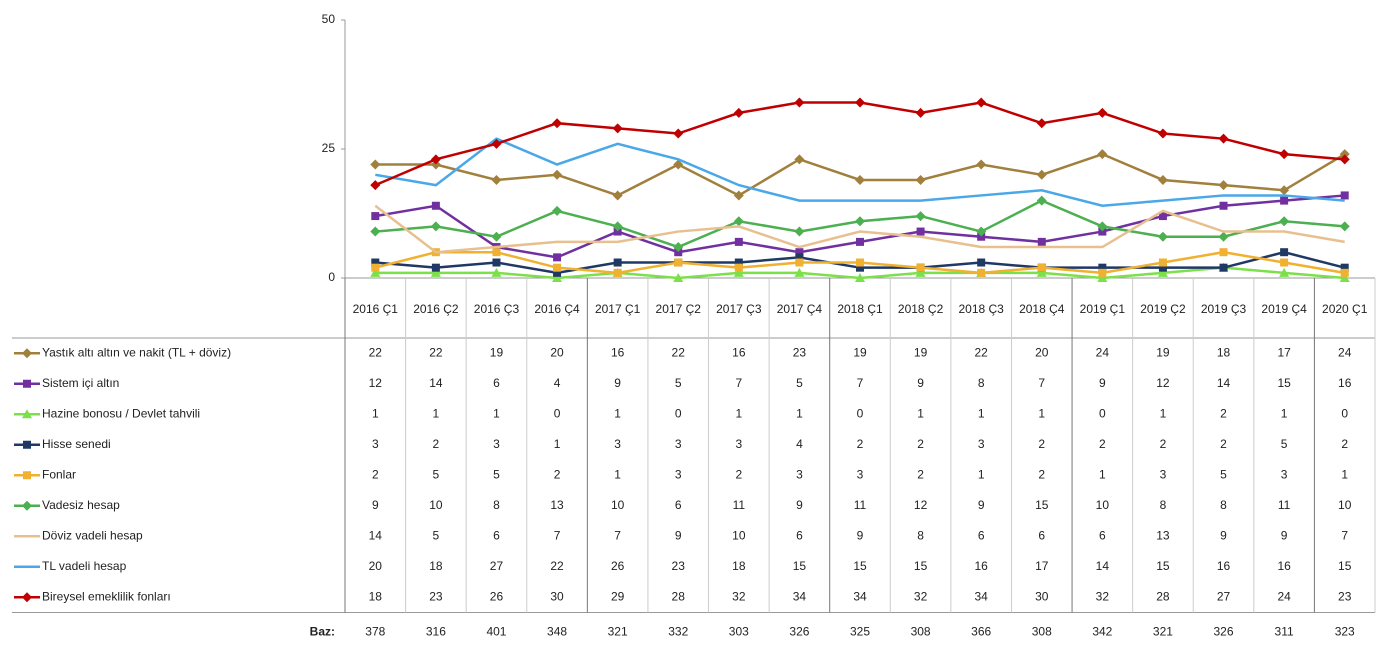 Image resolution: width=1377 pixels, height=662 pixels. Describe the element at coordinates (799, 444) in the screenshot. I see `table-value: 4` at that location.